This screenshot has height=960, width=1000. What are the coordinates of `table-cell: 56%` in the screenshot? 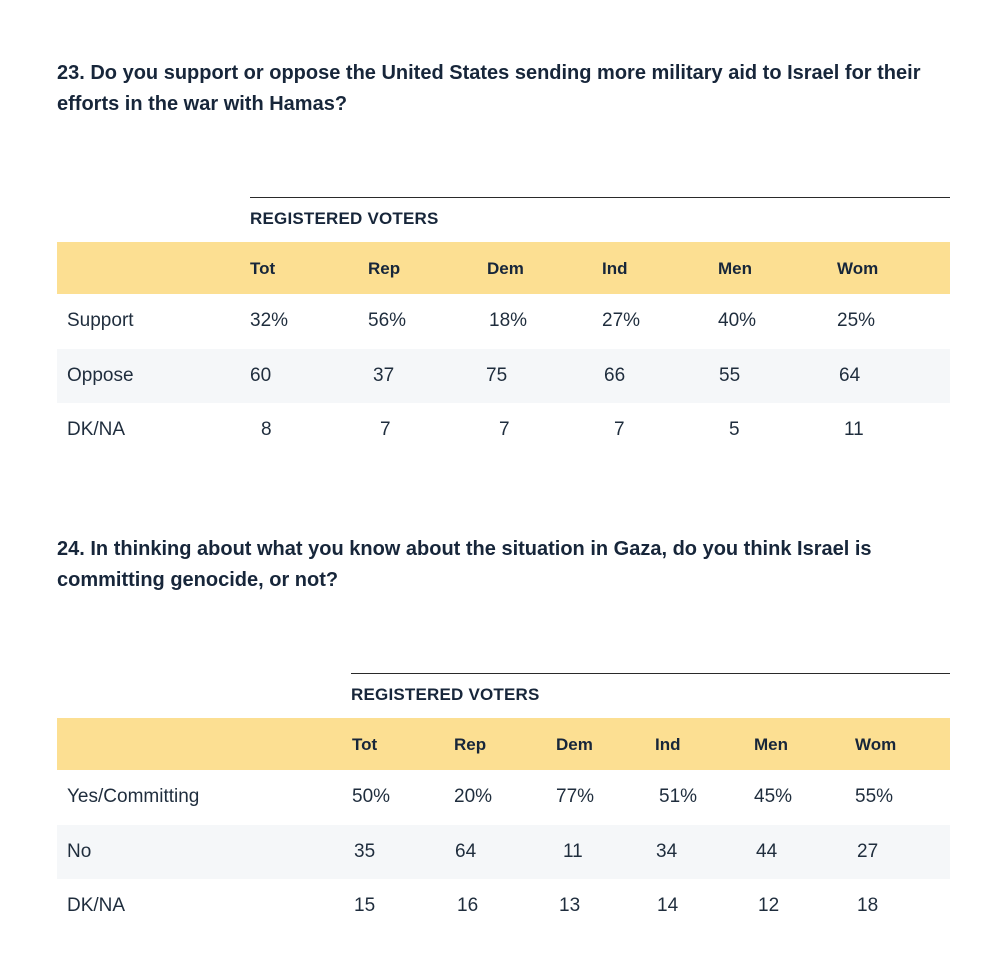 It's located at (387, 320).